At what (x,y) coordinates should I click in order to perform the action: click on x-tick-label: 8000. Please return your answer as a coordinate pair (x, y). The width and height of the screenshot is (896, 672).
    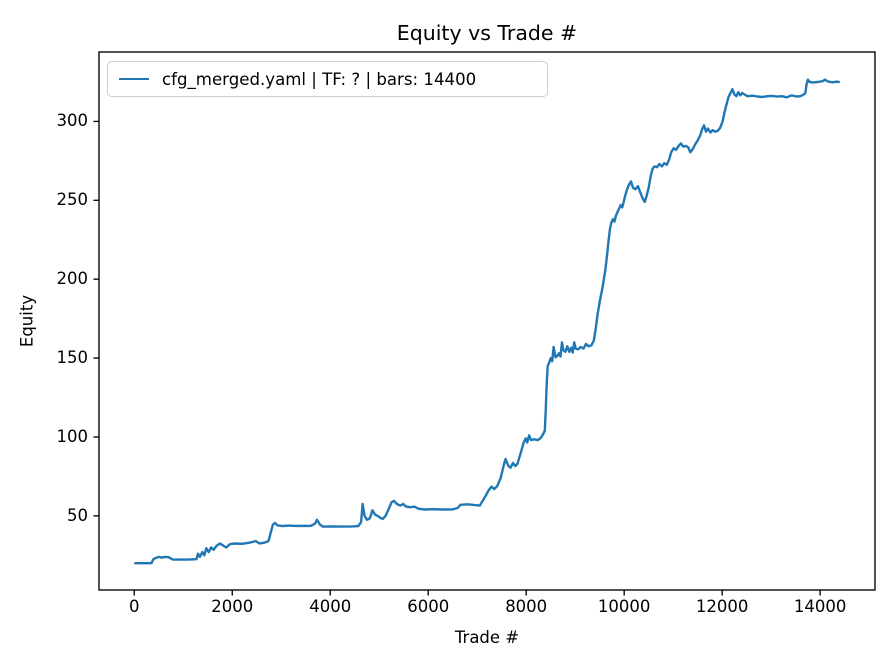
    Looking at the image, I should click on (526, 606).